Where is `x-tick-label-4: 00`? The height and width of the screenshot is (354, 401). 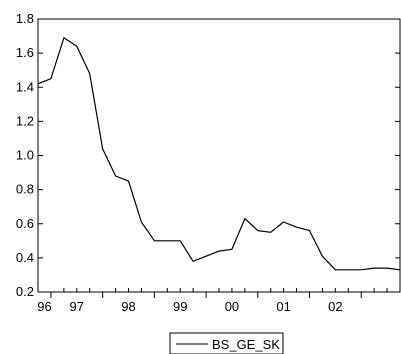
x-tick-label-4: 00 is located at coordinates (232, 306).